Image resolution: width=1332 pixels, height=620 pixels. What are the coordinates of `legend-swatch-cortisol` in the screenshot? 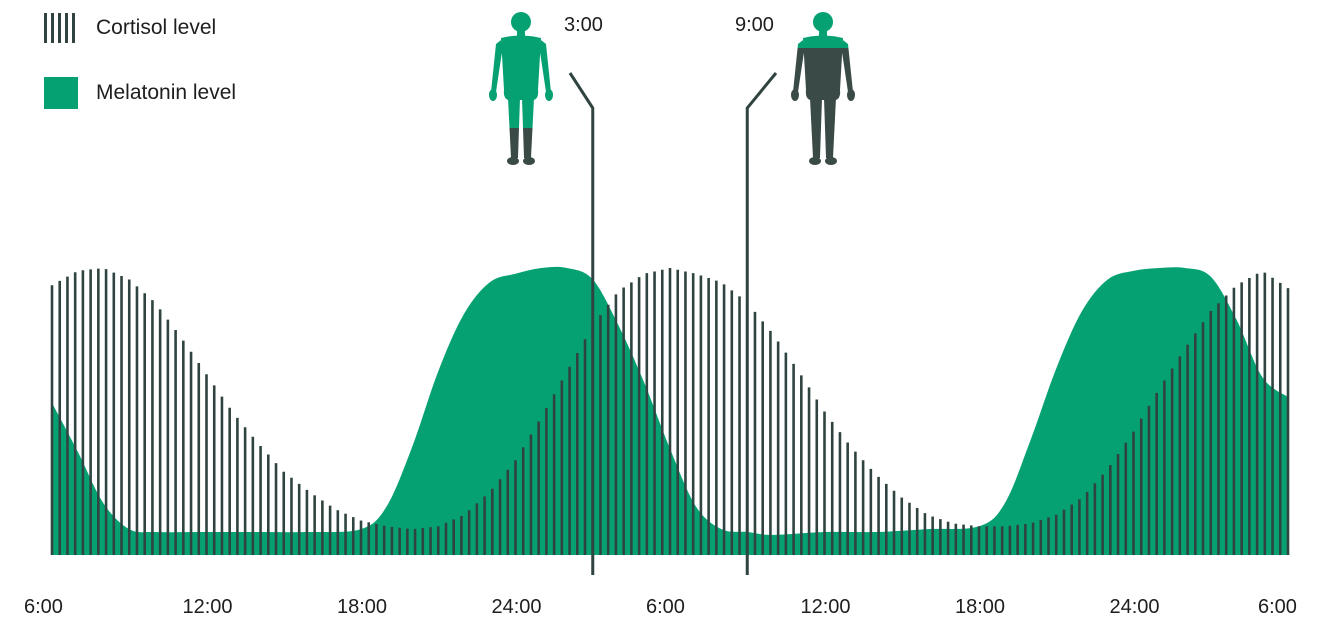 It's located at (61, 28).